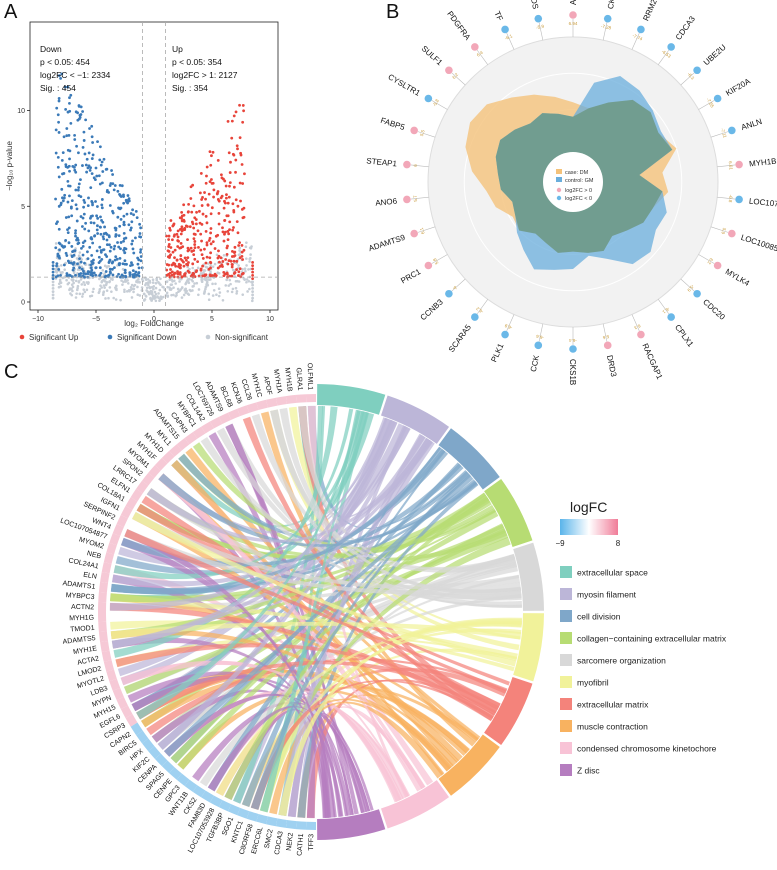  I want to click on chord-gene-label: MYBPC3, so click(79, 596).